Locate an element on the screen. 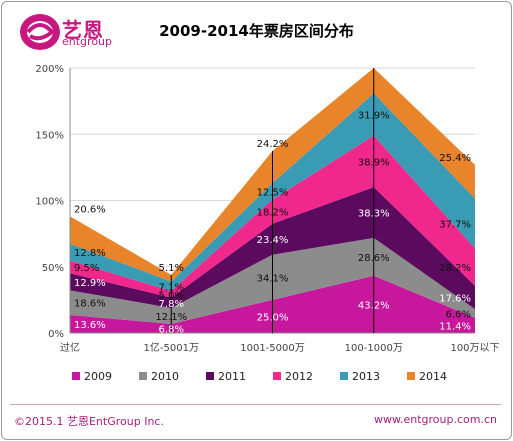 The height and width of the screenshot is (441, 513). legend-label: 2013 is located at coordinates (366, 376).